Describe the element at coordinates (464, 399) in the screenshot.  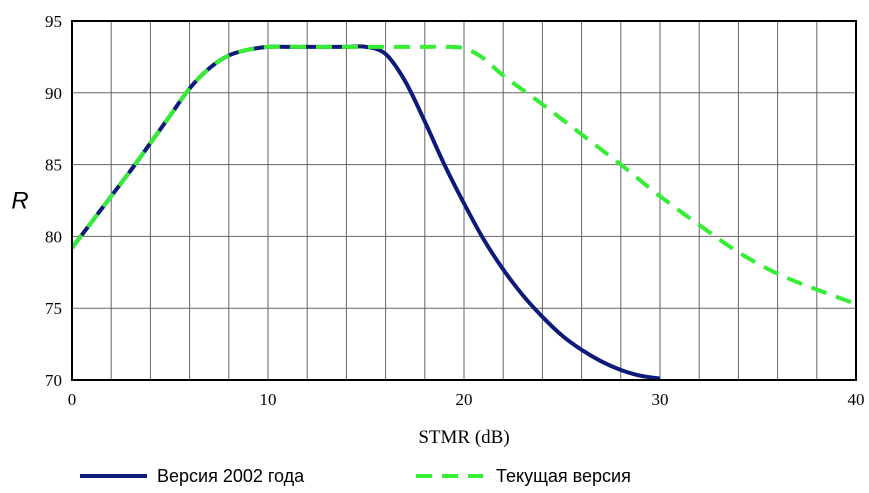
I see `x-tick-label: 20` at that location.